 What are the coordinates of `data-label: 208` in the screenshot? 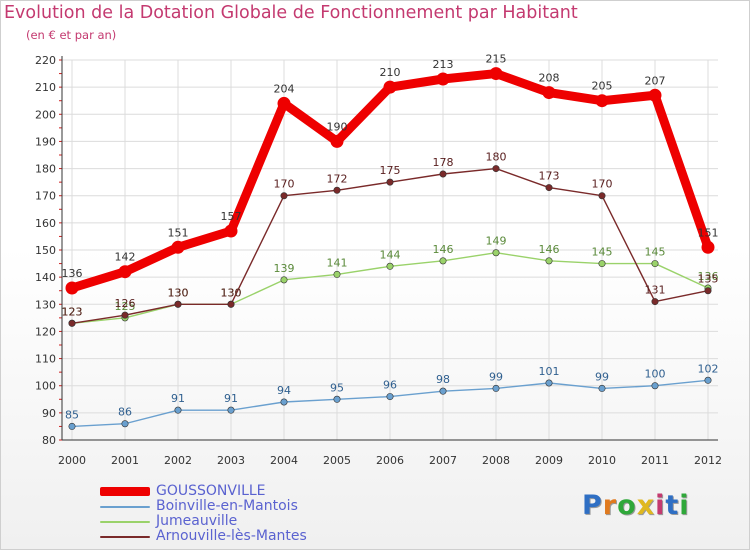 It's located at (549, 78).